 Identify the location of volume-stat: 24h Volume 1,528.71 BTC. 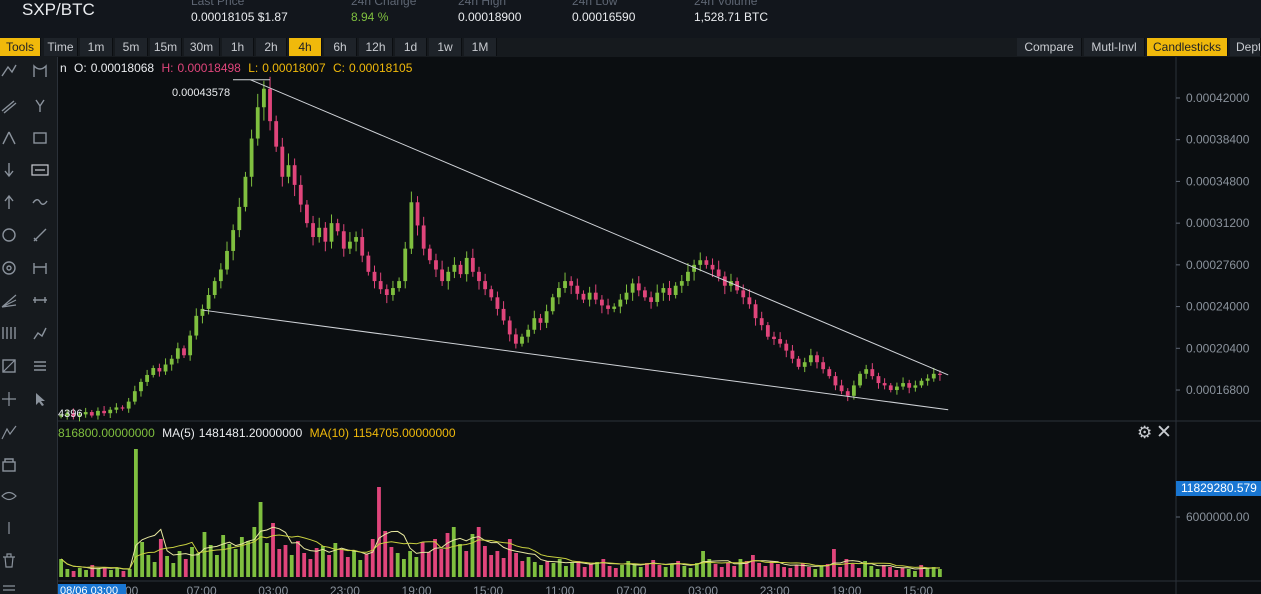
(731, 12).